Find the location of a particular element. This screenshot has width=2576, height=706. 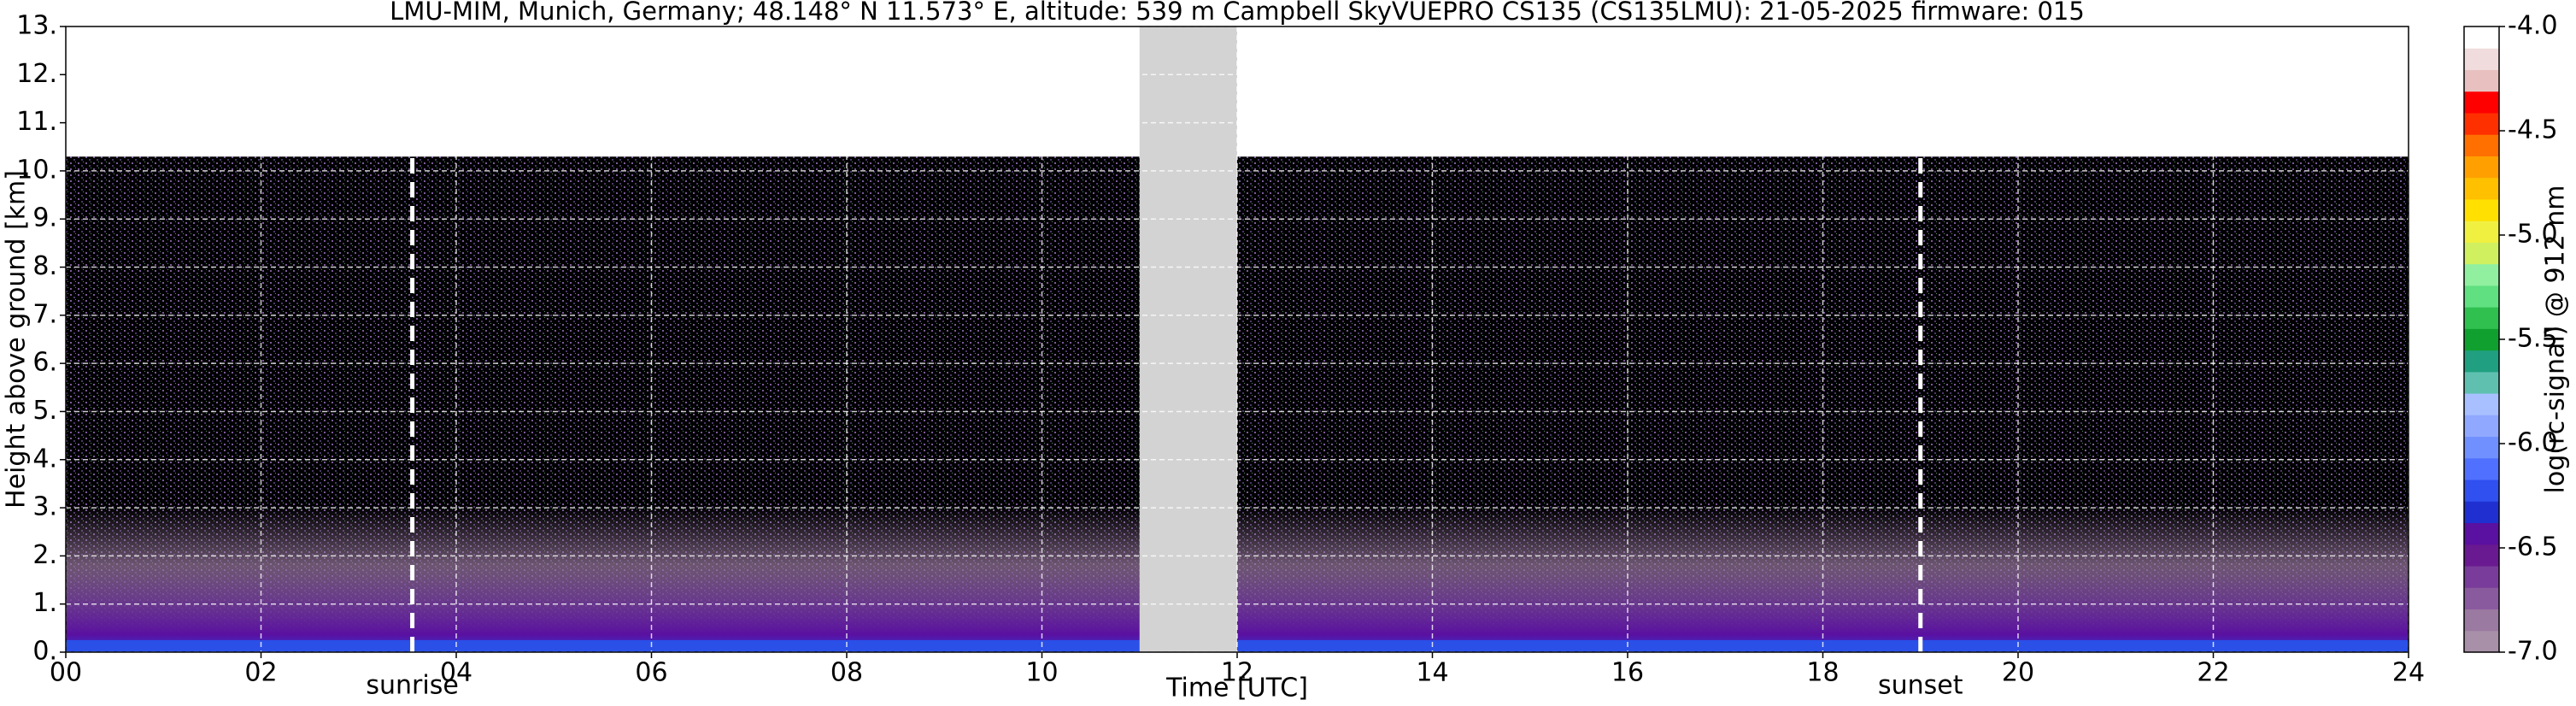

y-tick-label: 5. is located at coordinates (44, 411).